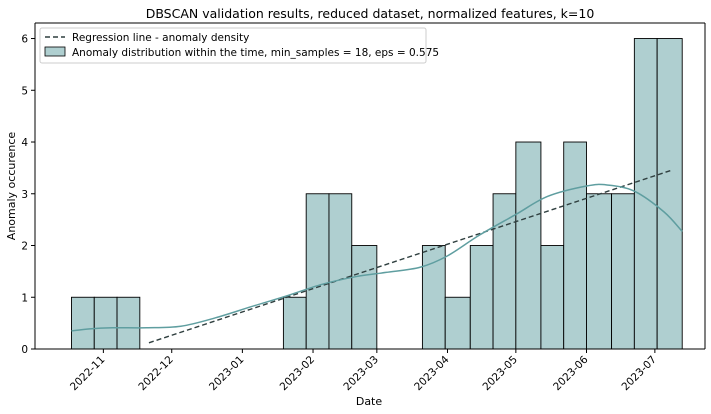  Describe the element at coordinates (24, 195) in the screenshot. I see `y-tick-label-3: 3` at that location.